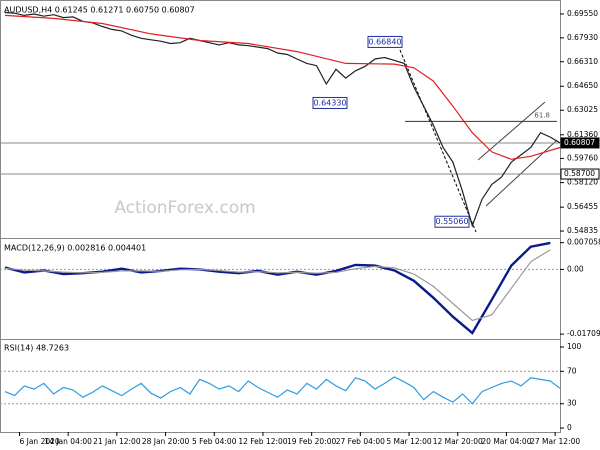  What do you see at coordinates (582, 206) in the screenshot?
I see `y-tick-label: 0.56455` at bounding box center [582, 206].